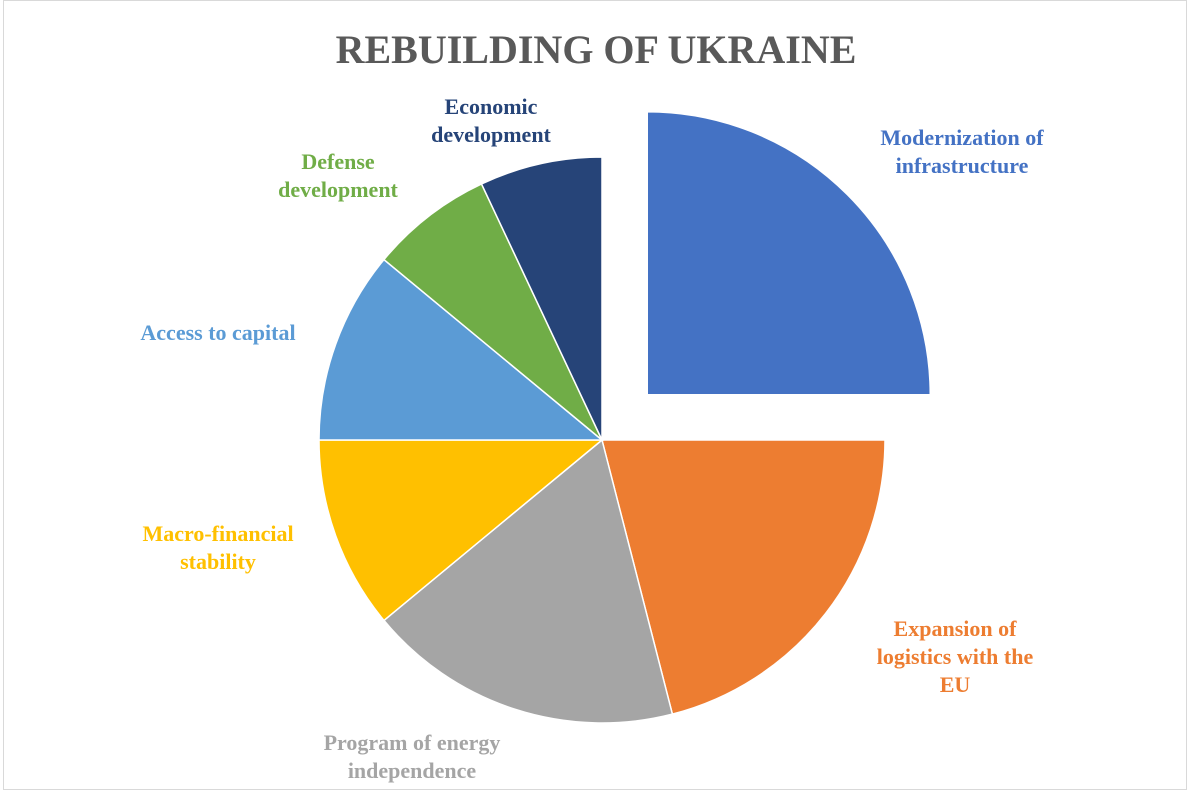  What do you see at coordinates (338, 175) in the screenshot?
I see `slice-label: Defense development` at bounding box center [338, 175].